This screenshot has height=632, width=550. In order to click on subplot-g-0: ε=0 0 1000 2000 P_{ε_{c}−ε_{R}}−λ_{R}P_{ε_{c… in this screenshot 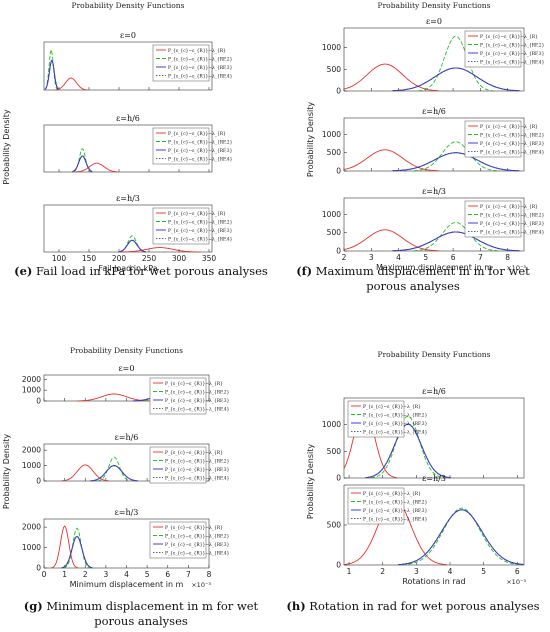, I will do `click(126, 389)`.